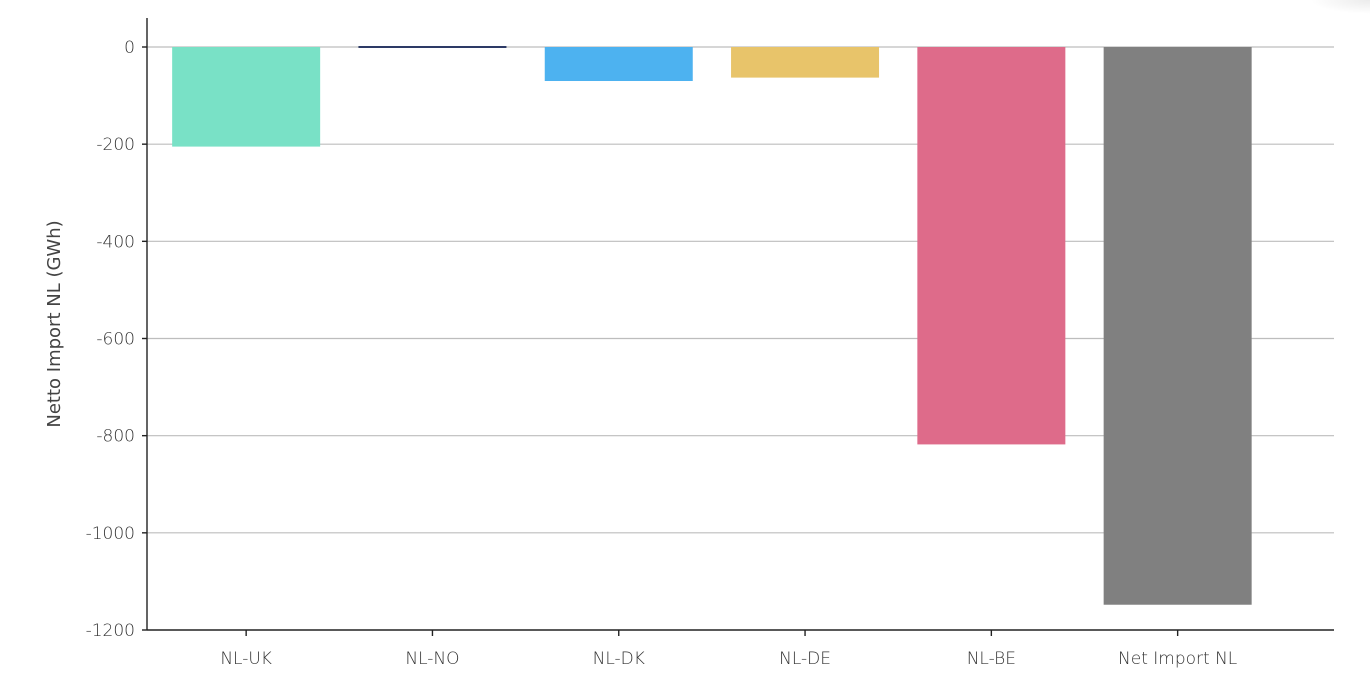 Image resolution: width=1370 pixels, height=690 pixels. Describe the element at coordinates (619, 659) in the screenshot. I see `x-tick-label: NL-DK` at that location.